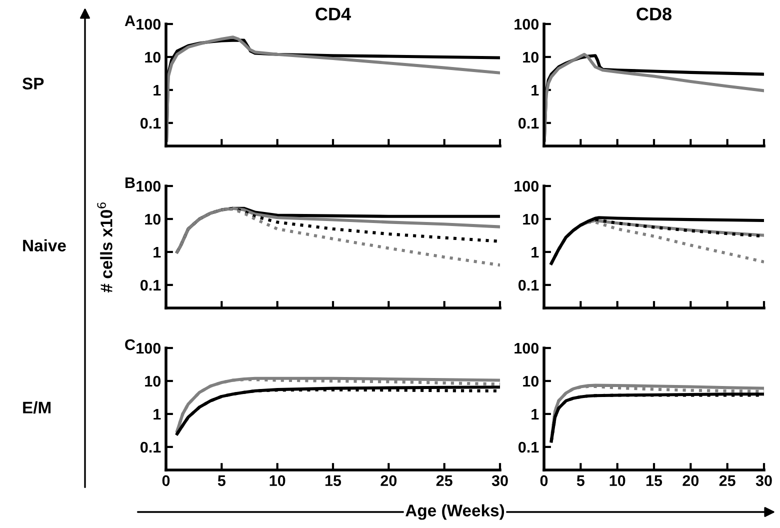 The height and width of the screenshot is (528, 780). What do you see at coordinates (37, 407) in the screenshot?
I see `text: E/M` at bounding box center [37, 407].